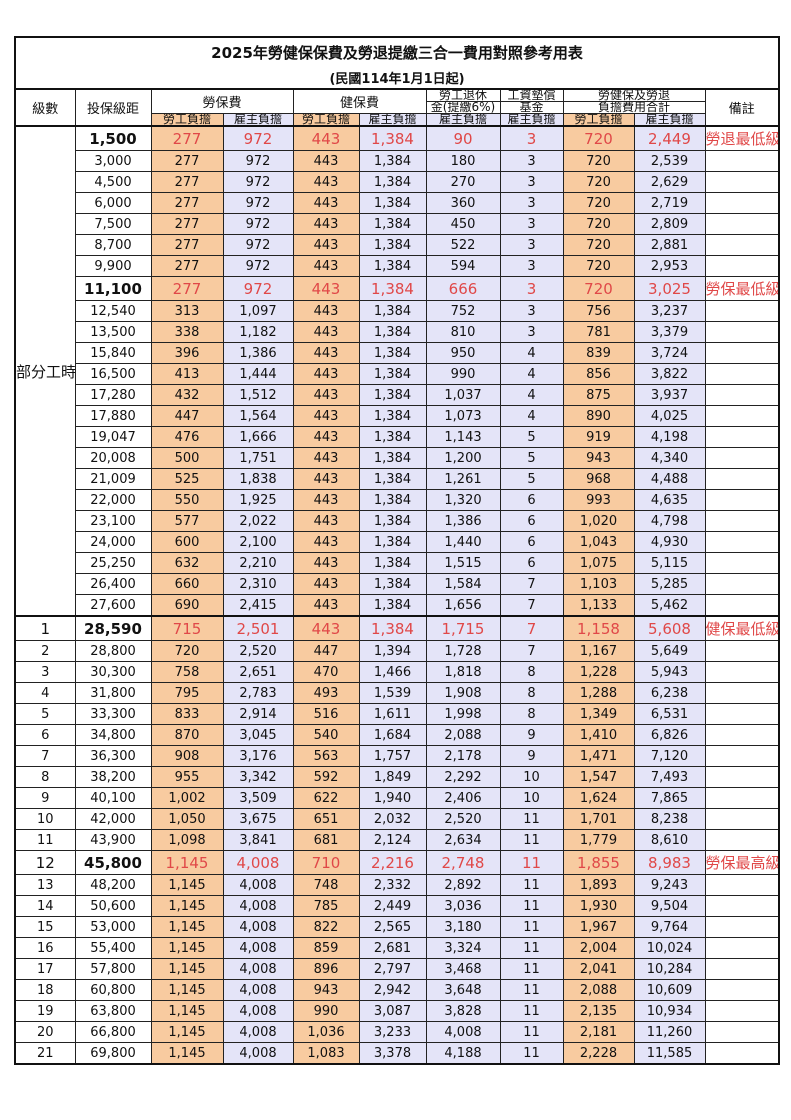  What do you see at coordinates (187, 735) in the screenshot?
I see `value-cell: 870` at bounding box center [187, 735].